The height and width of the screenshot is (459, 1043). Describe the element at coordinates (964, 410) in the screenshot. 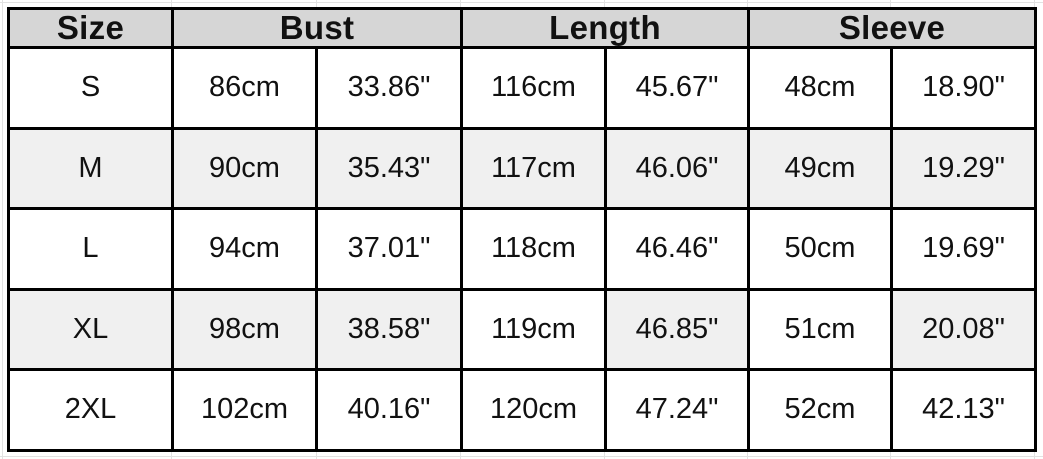

I see `cell-sleeve-in: 42.13"` at that location.